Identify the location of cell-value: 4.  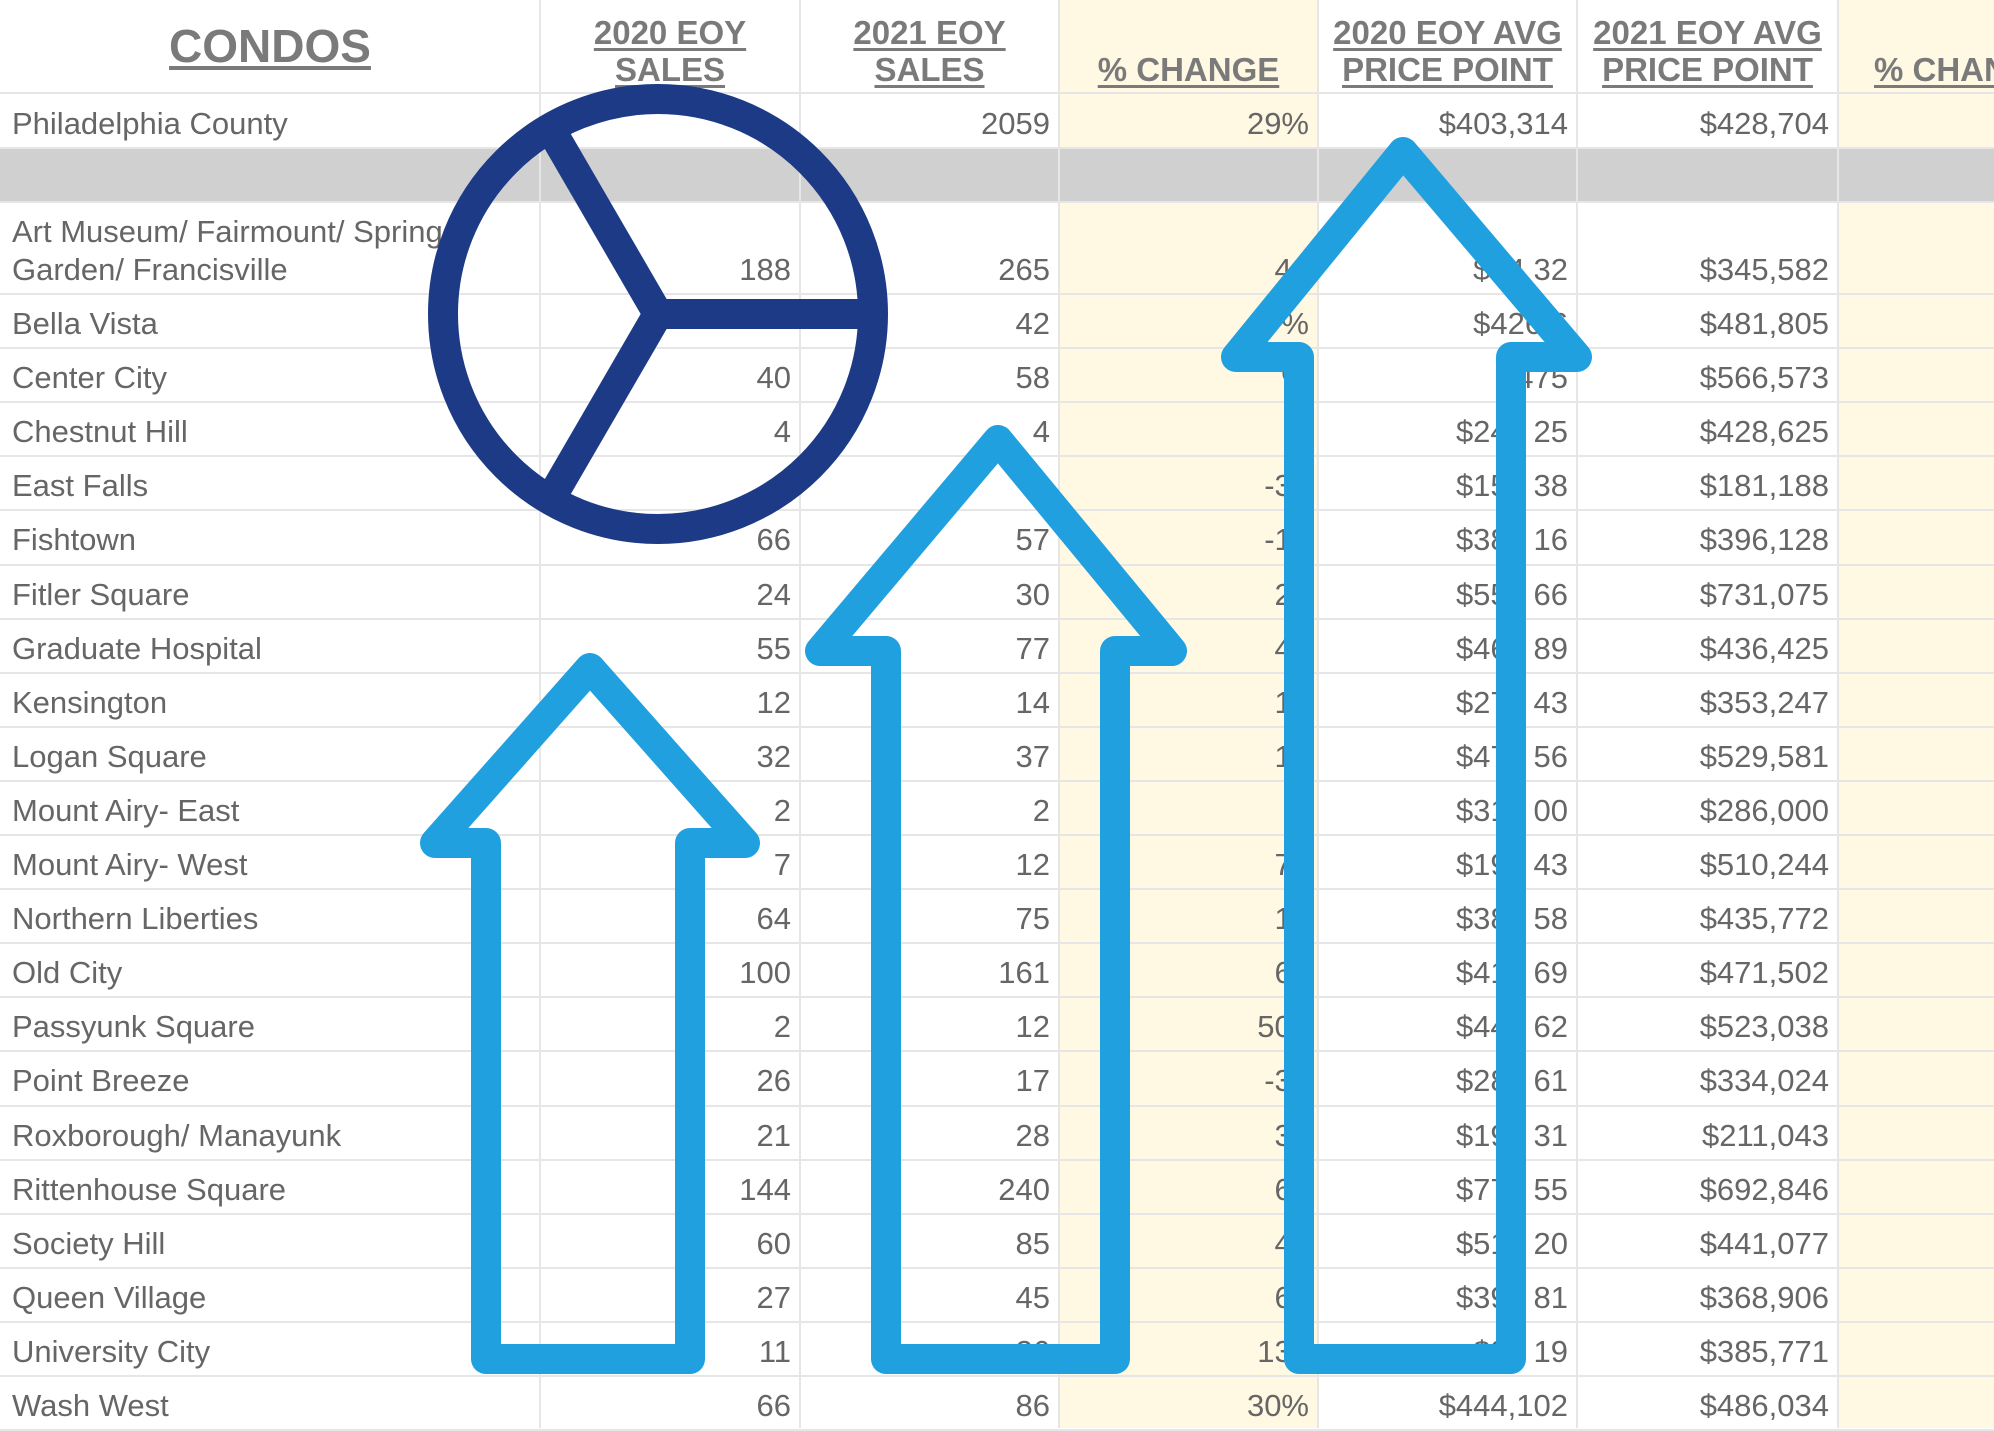
(1041, 431).